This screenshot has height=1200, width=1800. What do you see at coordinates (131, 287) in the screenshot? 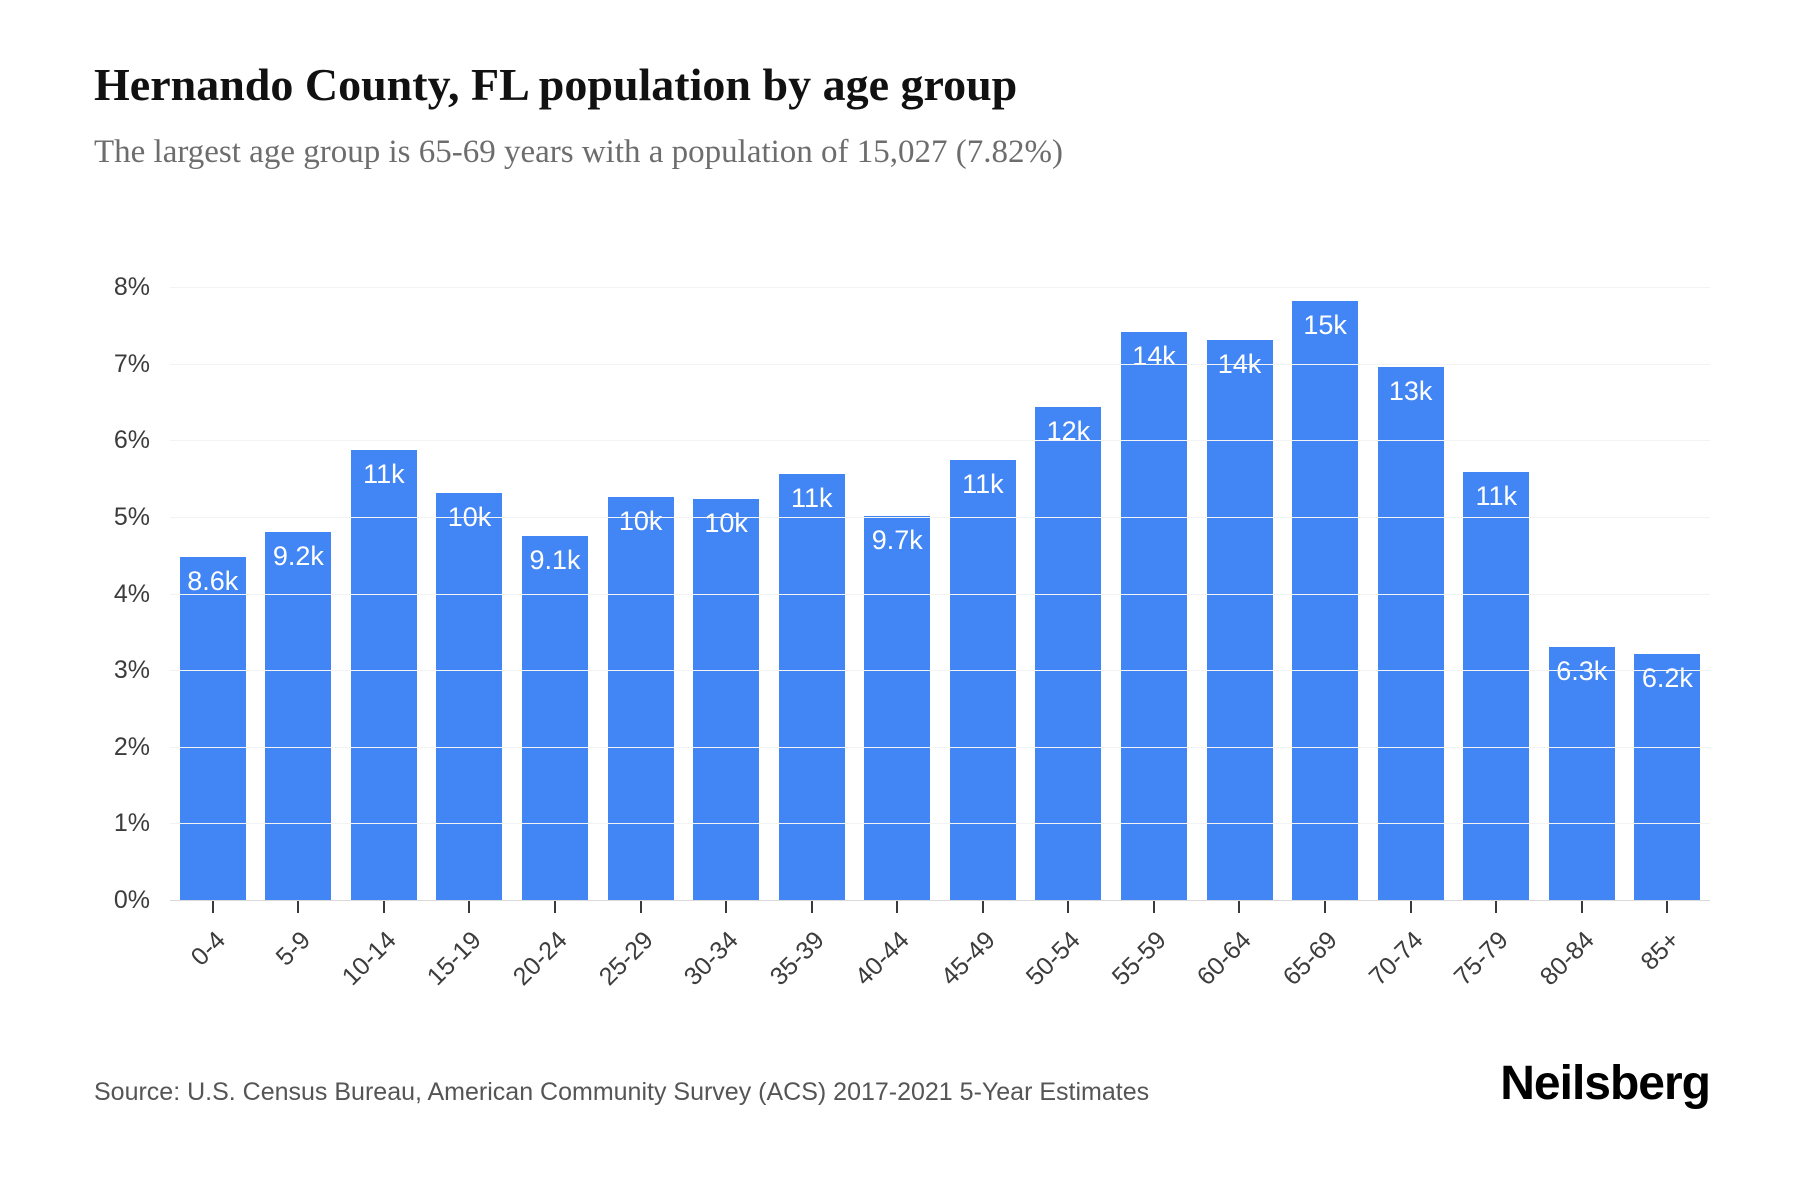
I see `y-axis-label: 8%` at bounding box center [131, 287].